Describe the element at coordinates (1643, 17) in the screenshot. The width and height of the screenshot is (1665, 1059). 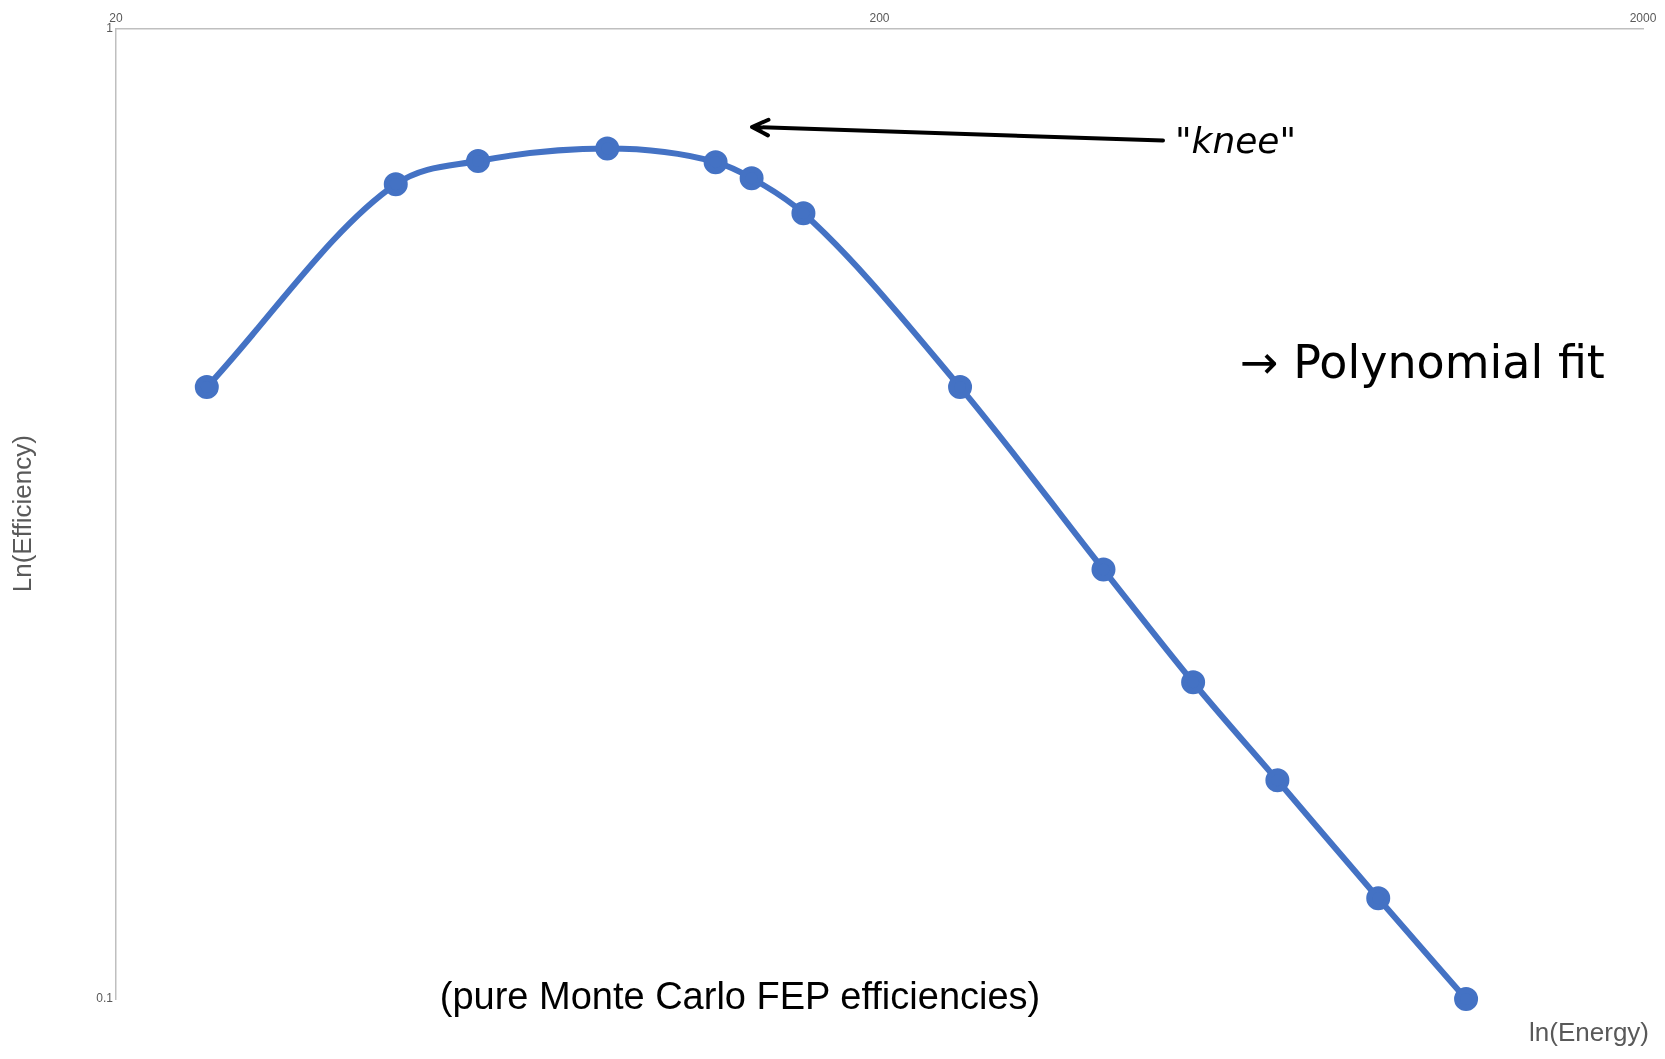
I see `x-tick-label: 2000` at that location.